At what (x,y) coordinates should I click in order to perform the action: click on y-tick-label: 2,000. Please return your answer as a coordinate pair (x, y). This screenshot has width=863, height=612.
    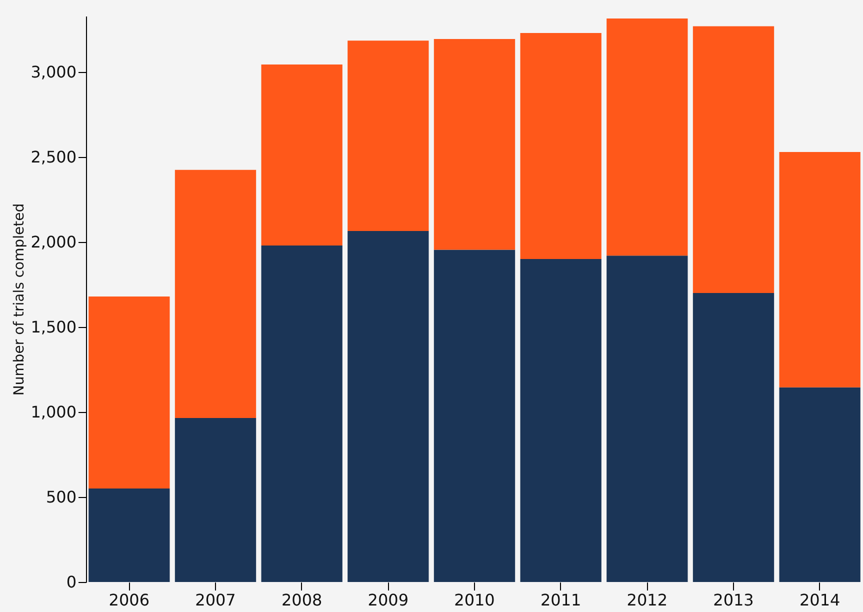
    Looking at the image, I should click on (53, 242).